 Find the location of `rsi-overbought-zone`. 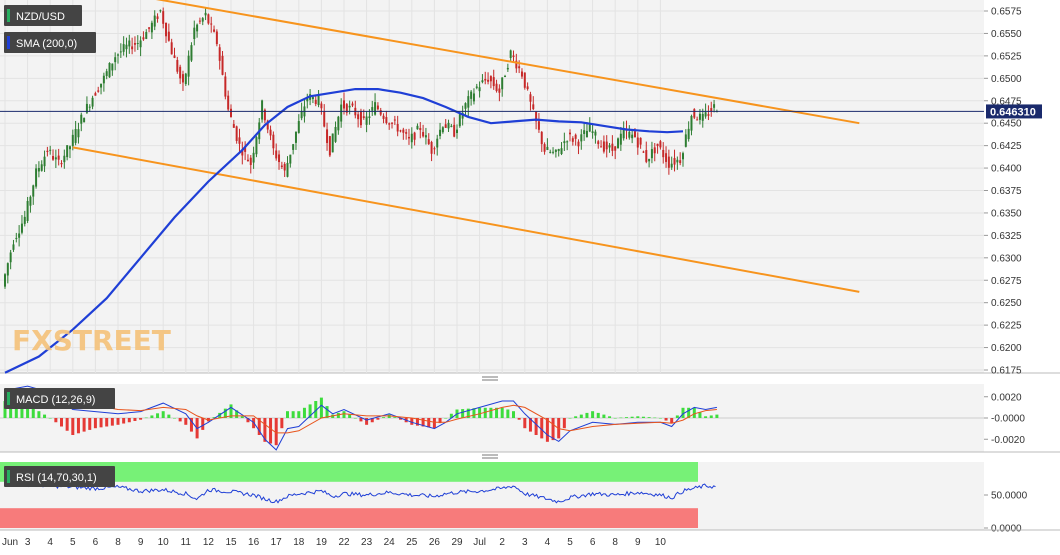

rsi-overbought-zone is located at coordinates (349, 472).